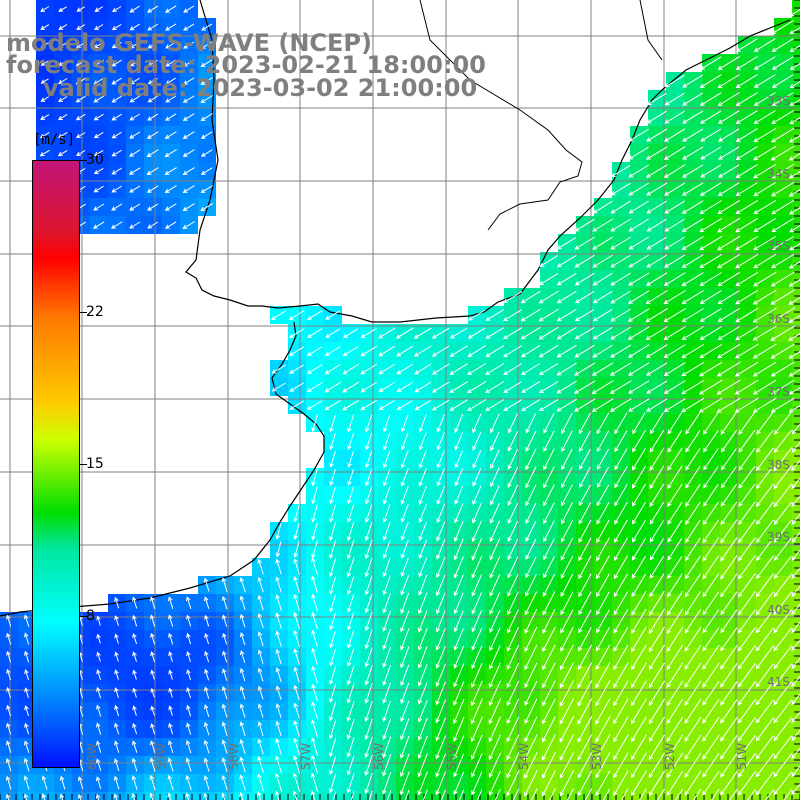  What do you see at coordinates (541, 115) in the screenshot?
I see `coastline-interior` at bounding box center [541, 115].